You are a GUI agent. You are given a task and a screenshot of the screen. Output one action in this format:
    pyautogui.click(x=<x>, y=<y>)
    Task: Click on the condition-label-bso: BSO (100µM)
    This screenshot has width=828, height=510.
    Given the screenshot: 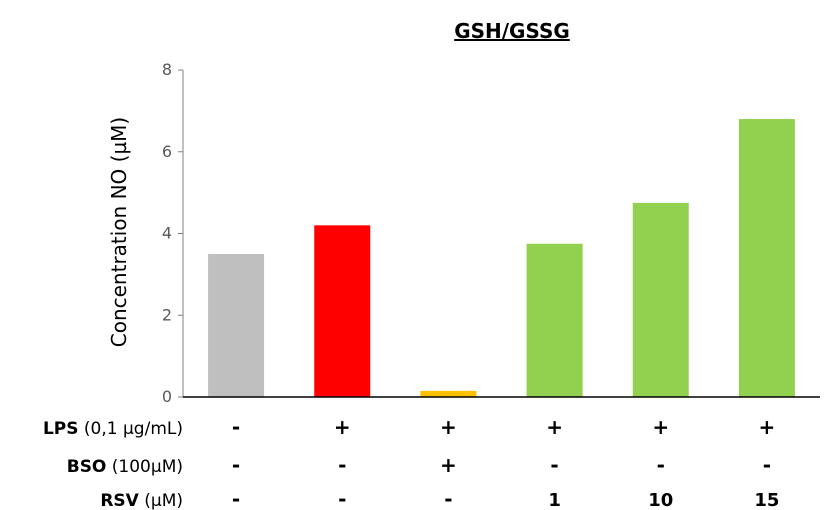 What is the action you would take?
    pyautogui.click(x=125, y=467)
    